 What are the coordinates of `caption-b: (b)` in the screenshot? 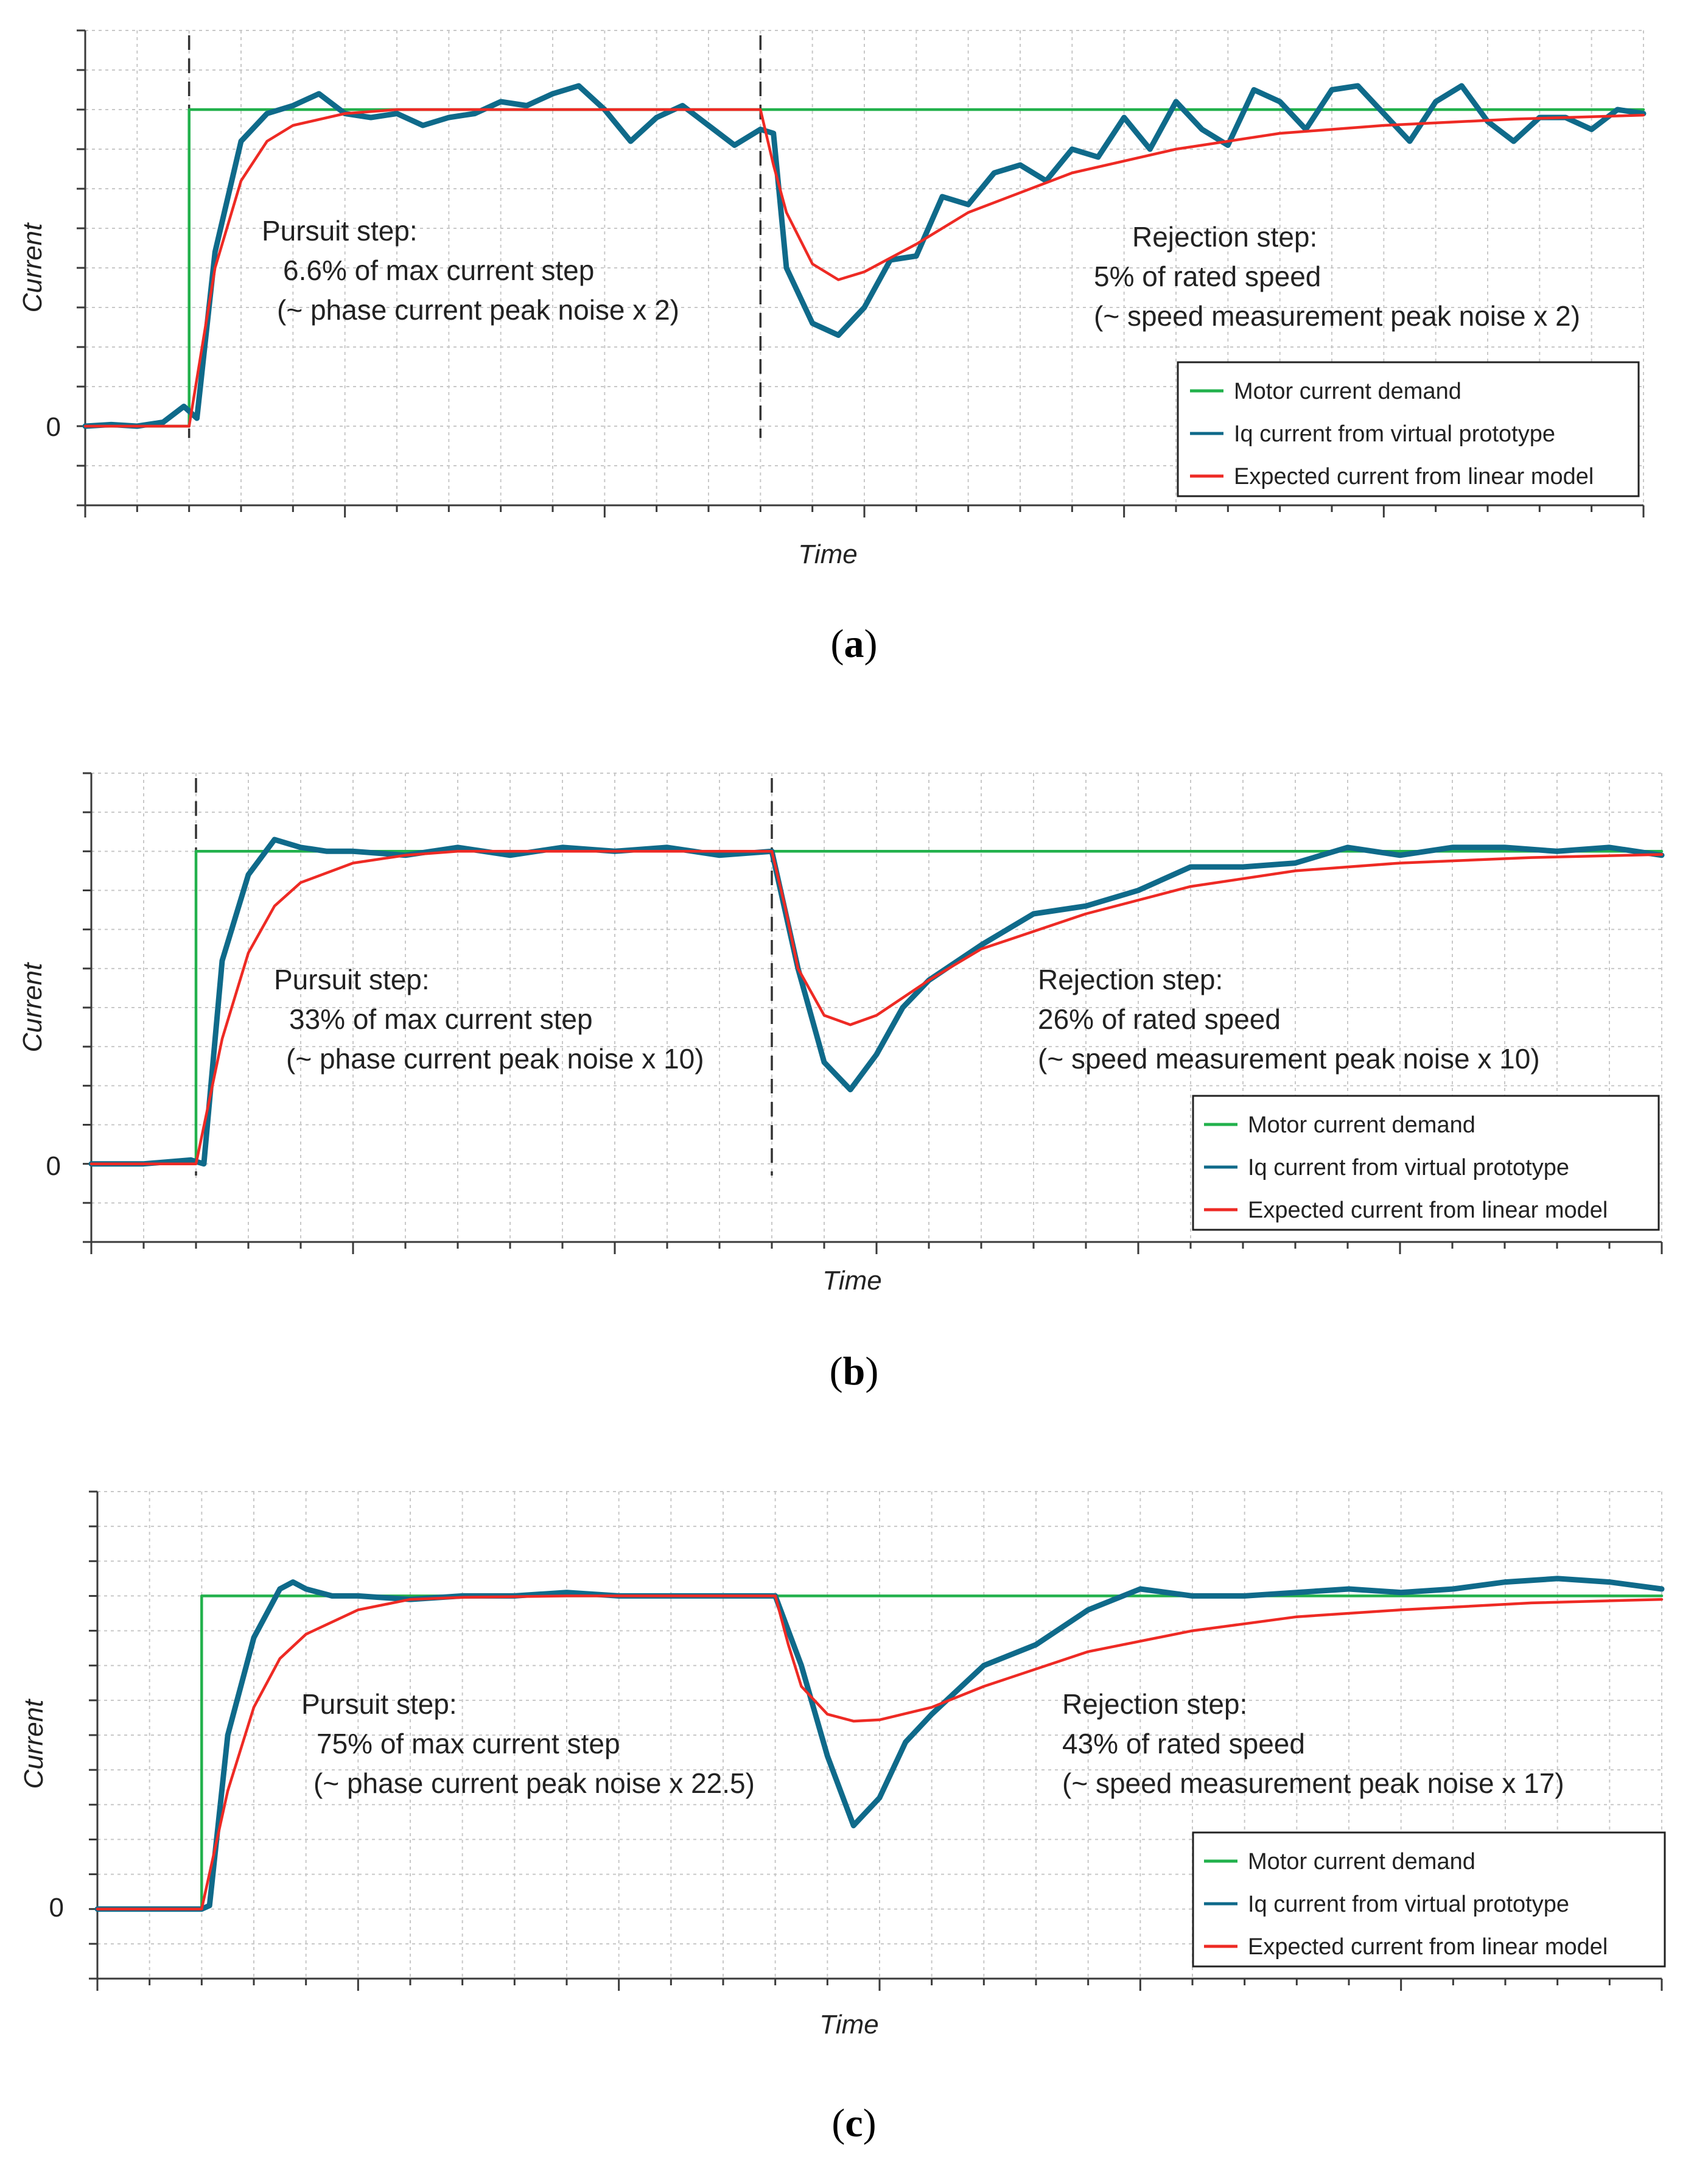 It's located at (854, 1371).